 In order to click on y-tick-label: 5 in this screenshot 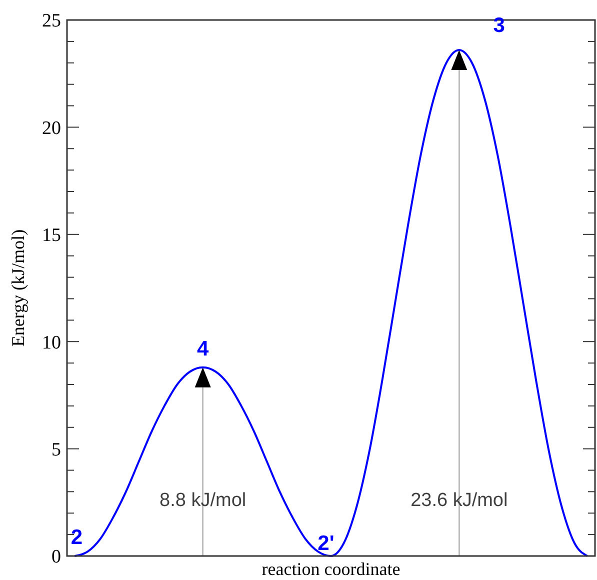, I will do `click(56, 449)`.